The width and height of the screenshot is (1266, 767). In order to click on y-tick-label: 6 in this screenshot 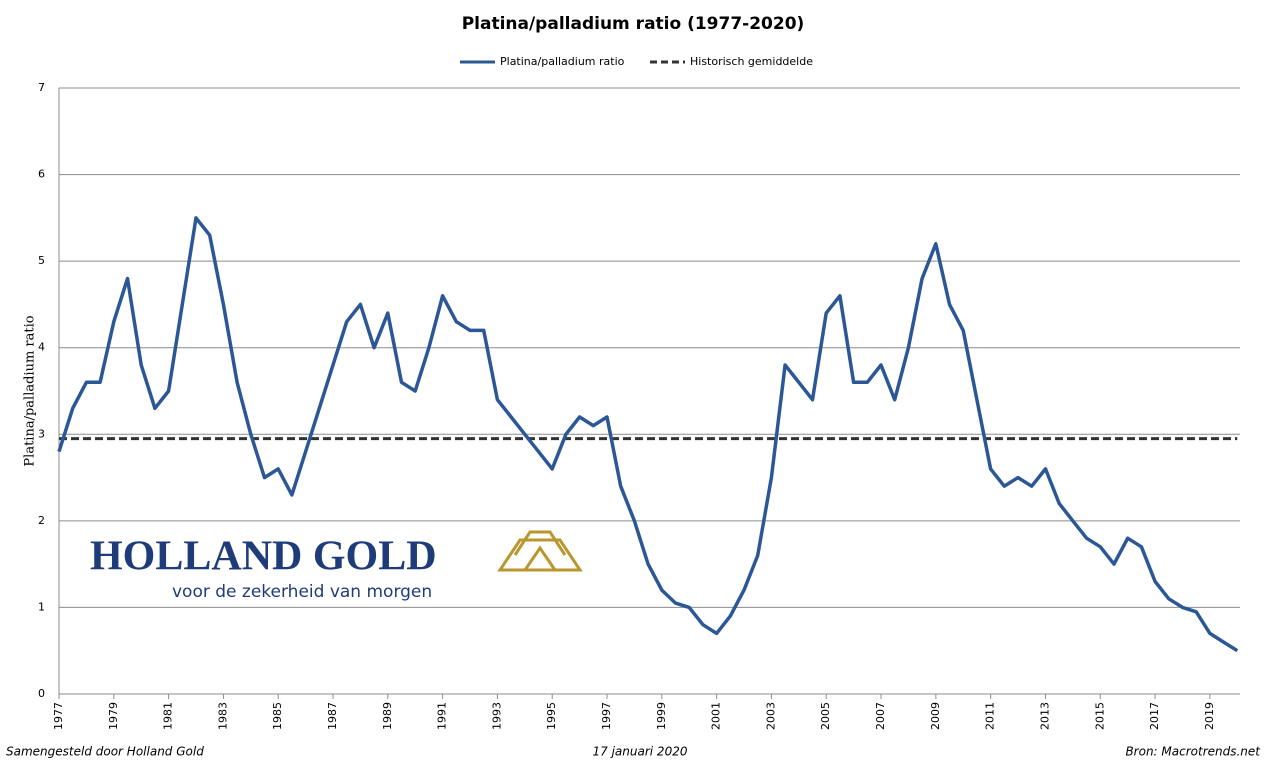, I will do `click(41, 174)`.